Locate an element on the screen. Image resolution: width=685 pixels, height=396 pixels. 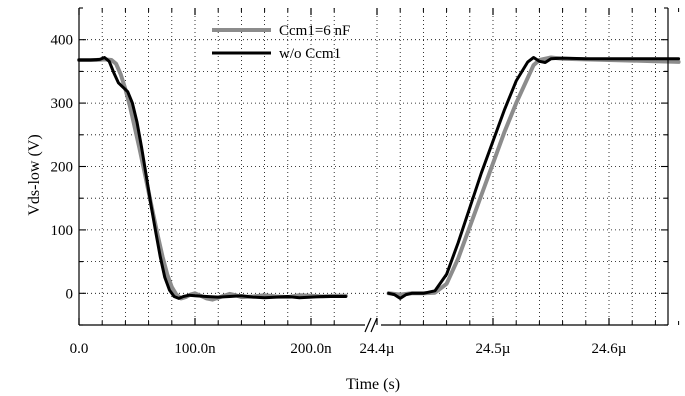
y-tick-label: 300 is located at coordinates (62, 104).